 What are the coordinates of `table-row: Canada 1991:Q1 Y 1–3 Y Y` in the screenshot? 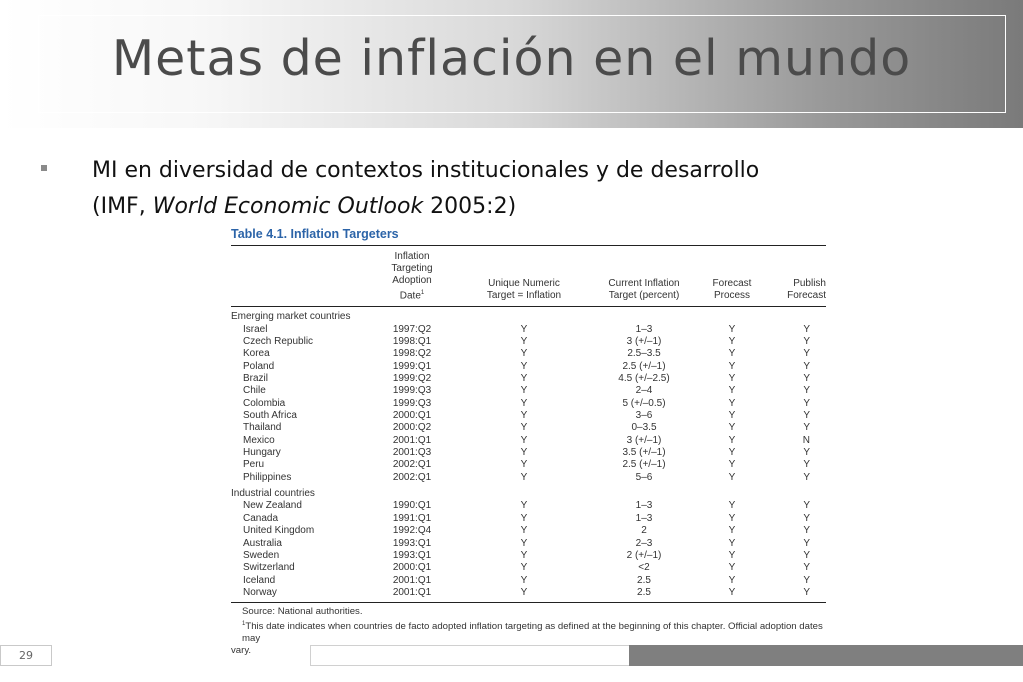 It's located at (528, 519).